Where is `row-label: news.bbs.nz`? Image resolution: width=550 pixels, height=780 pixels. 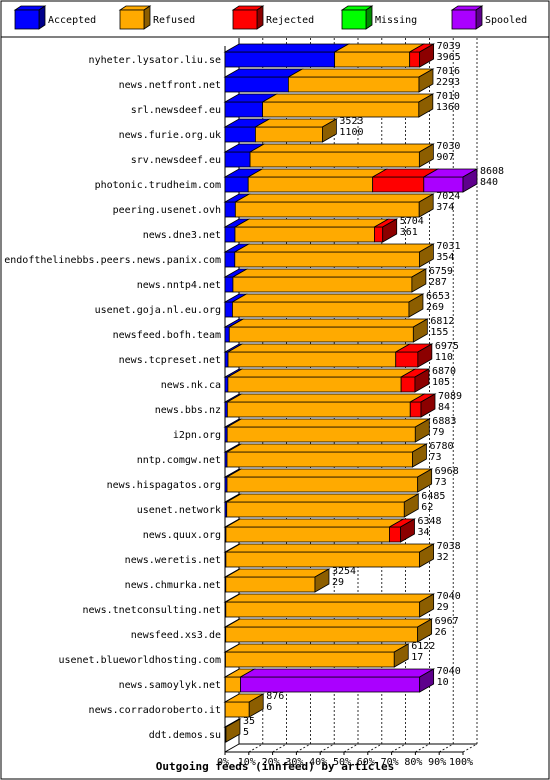
row-label: news.bbs.nz is located at coordinates (188, 410).